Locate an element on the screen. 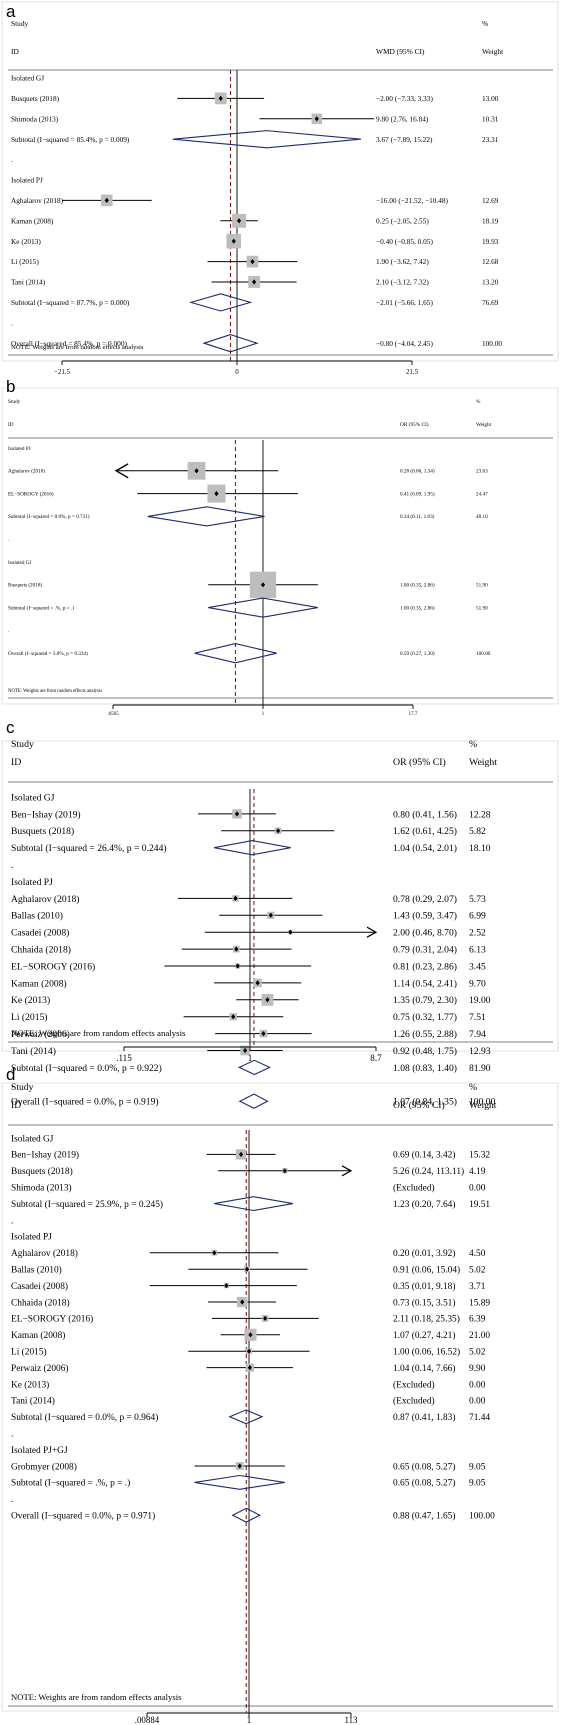 The width and height of the screenshot is (561, 1725). panel-letter: b is located at coordinates (10, 386).